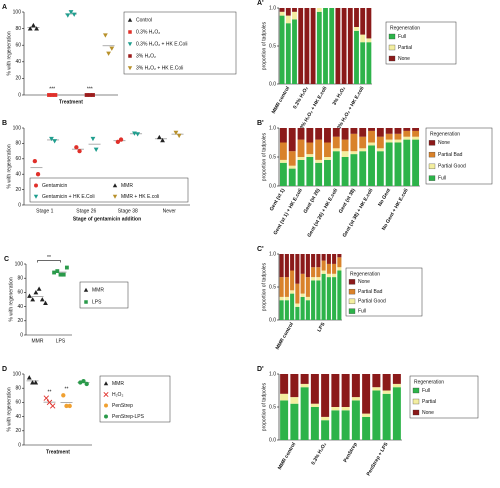 The width and height of the screenshot is (500, 488). Describe the element at coordinates (384, 197) in the screenshot. I see `x-tick-label: No Gent` at that location.